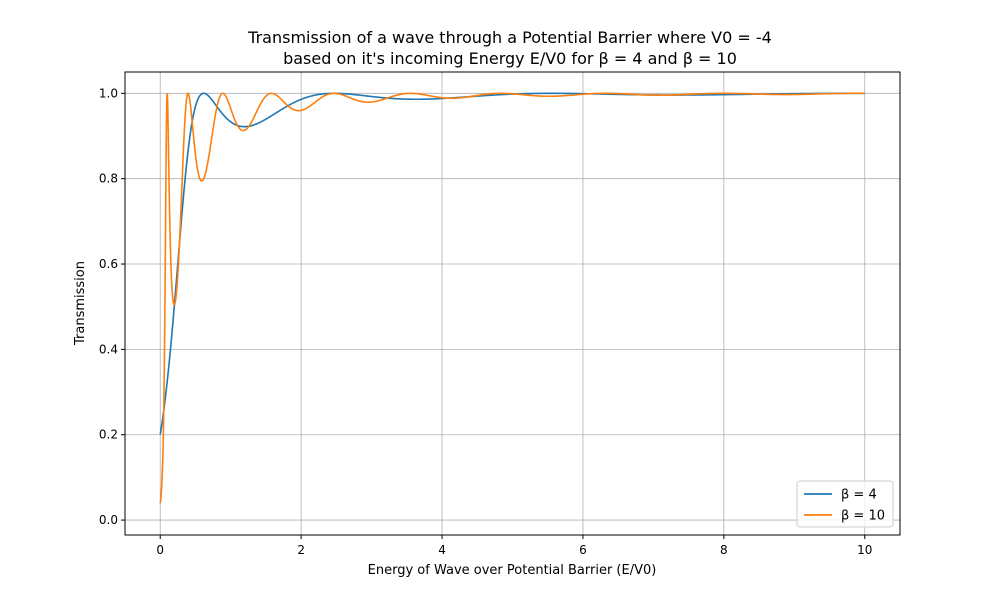 The width and height of the screenshot is (1000, 600). Describe the element at coordinates (108, 93) in the screenshot. I see `y-tick-label: 1.0` at that location.